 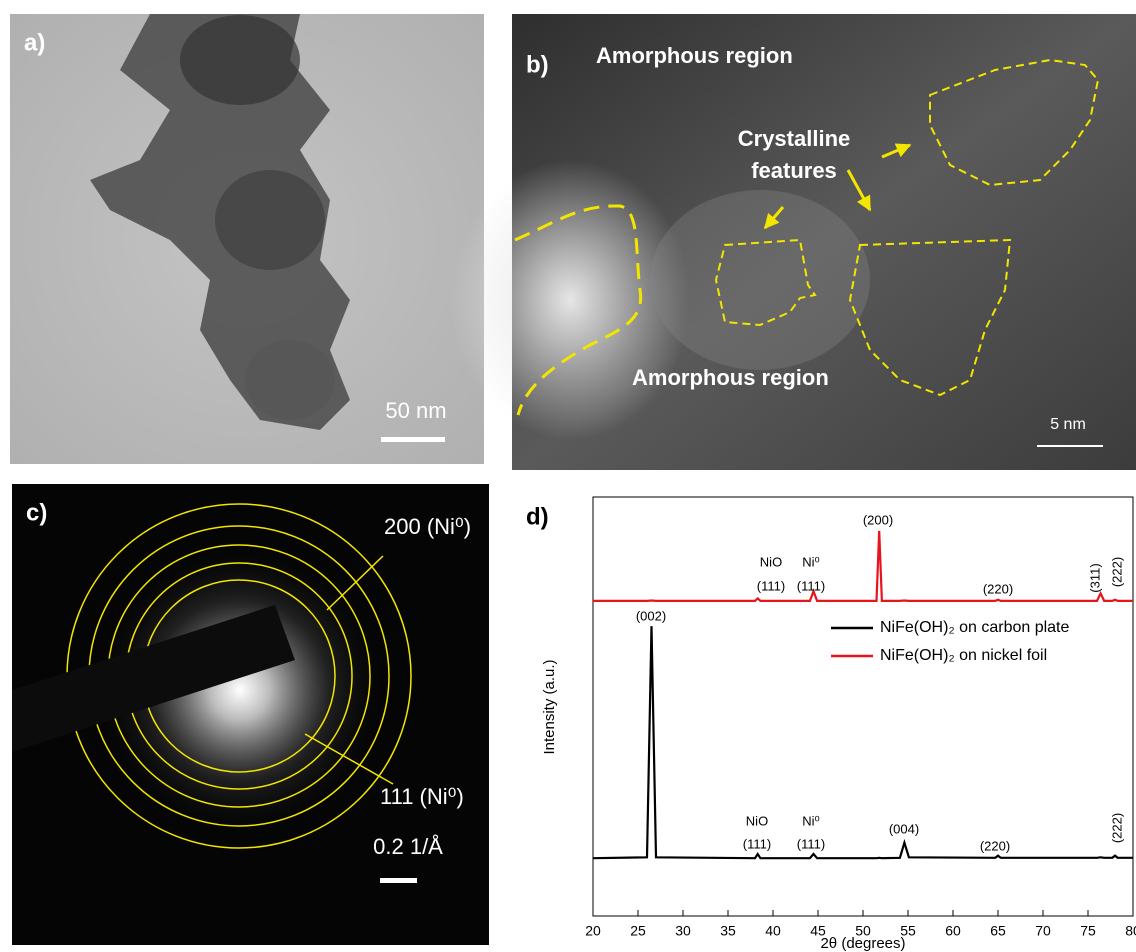 What do you see at coordinates (818, 931) in the screenshot?
I see `x-tick-label: 45` at bounding box center [818, 931].